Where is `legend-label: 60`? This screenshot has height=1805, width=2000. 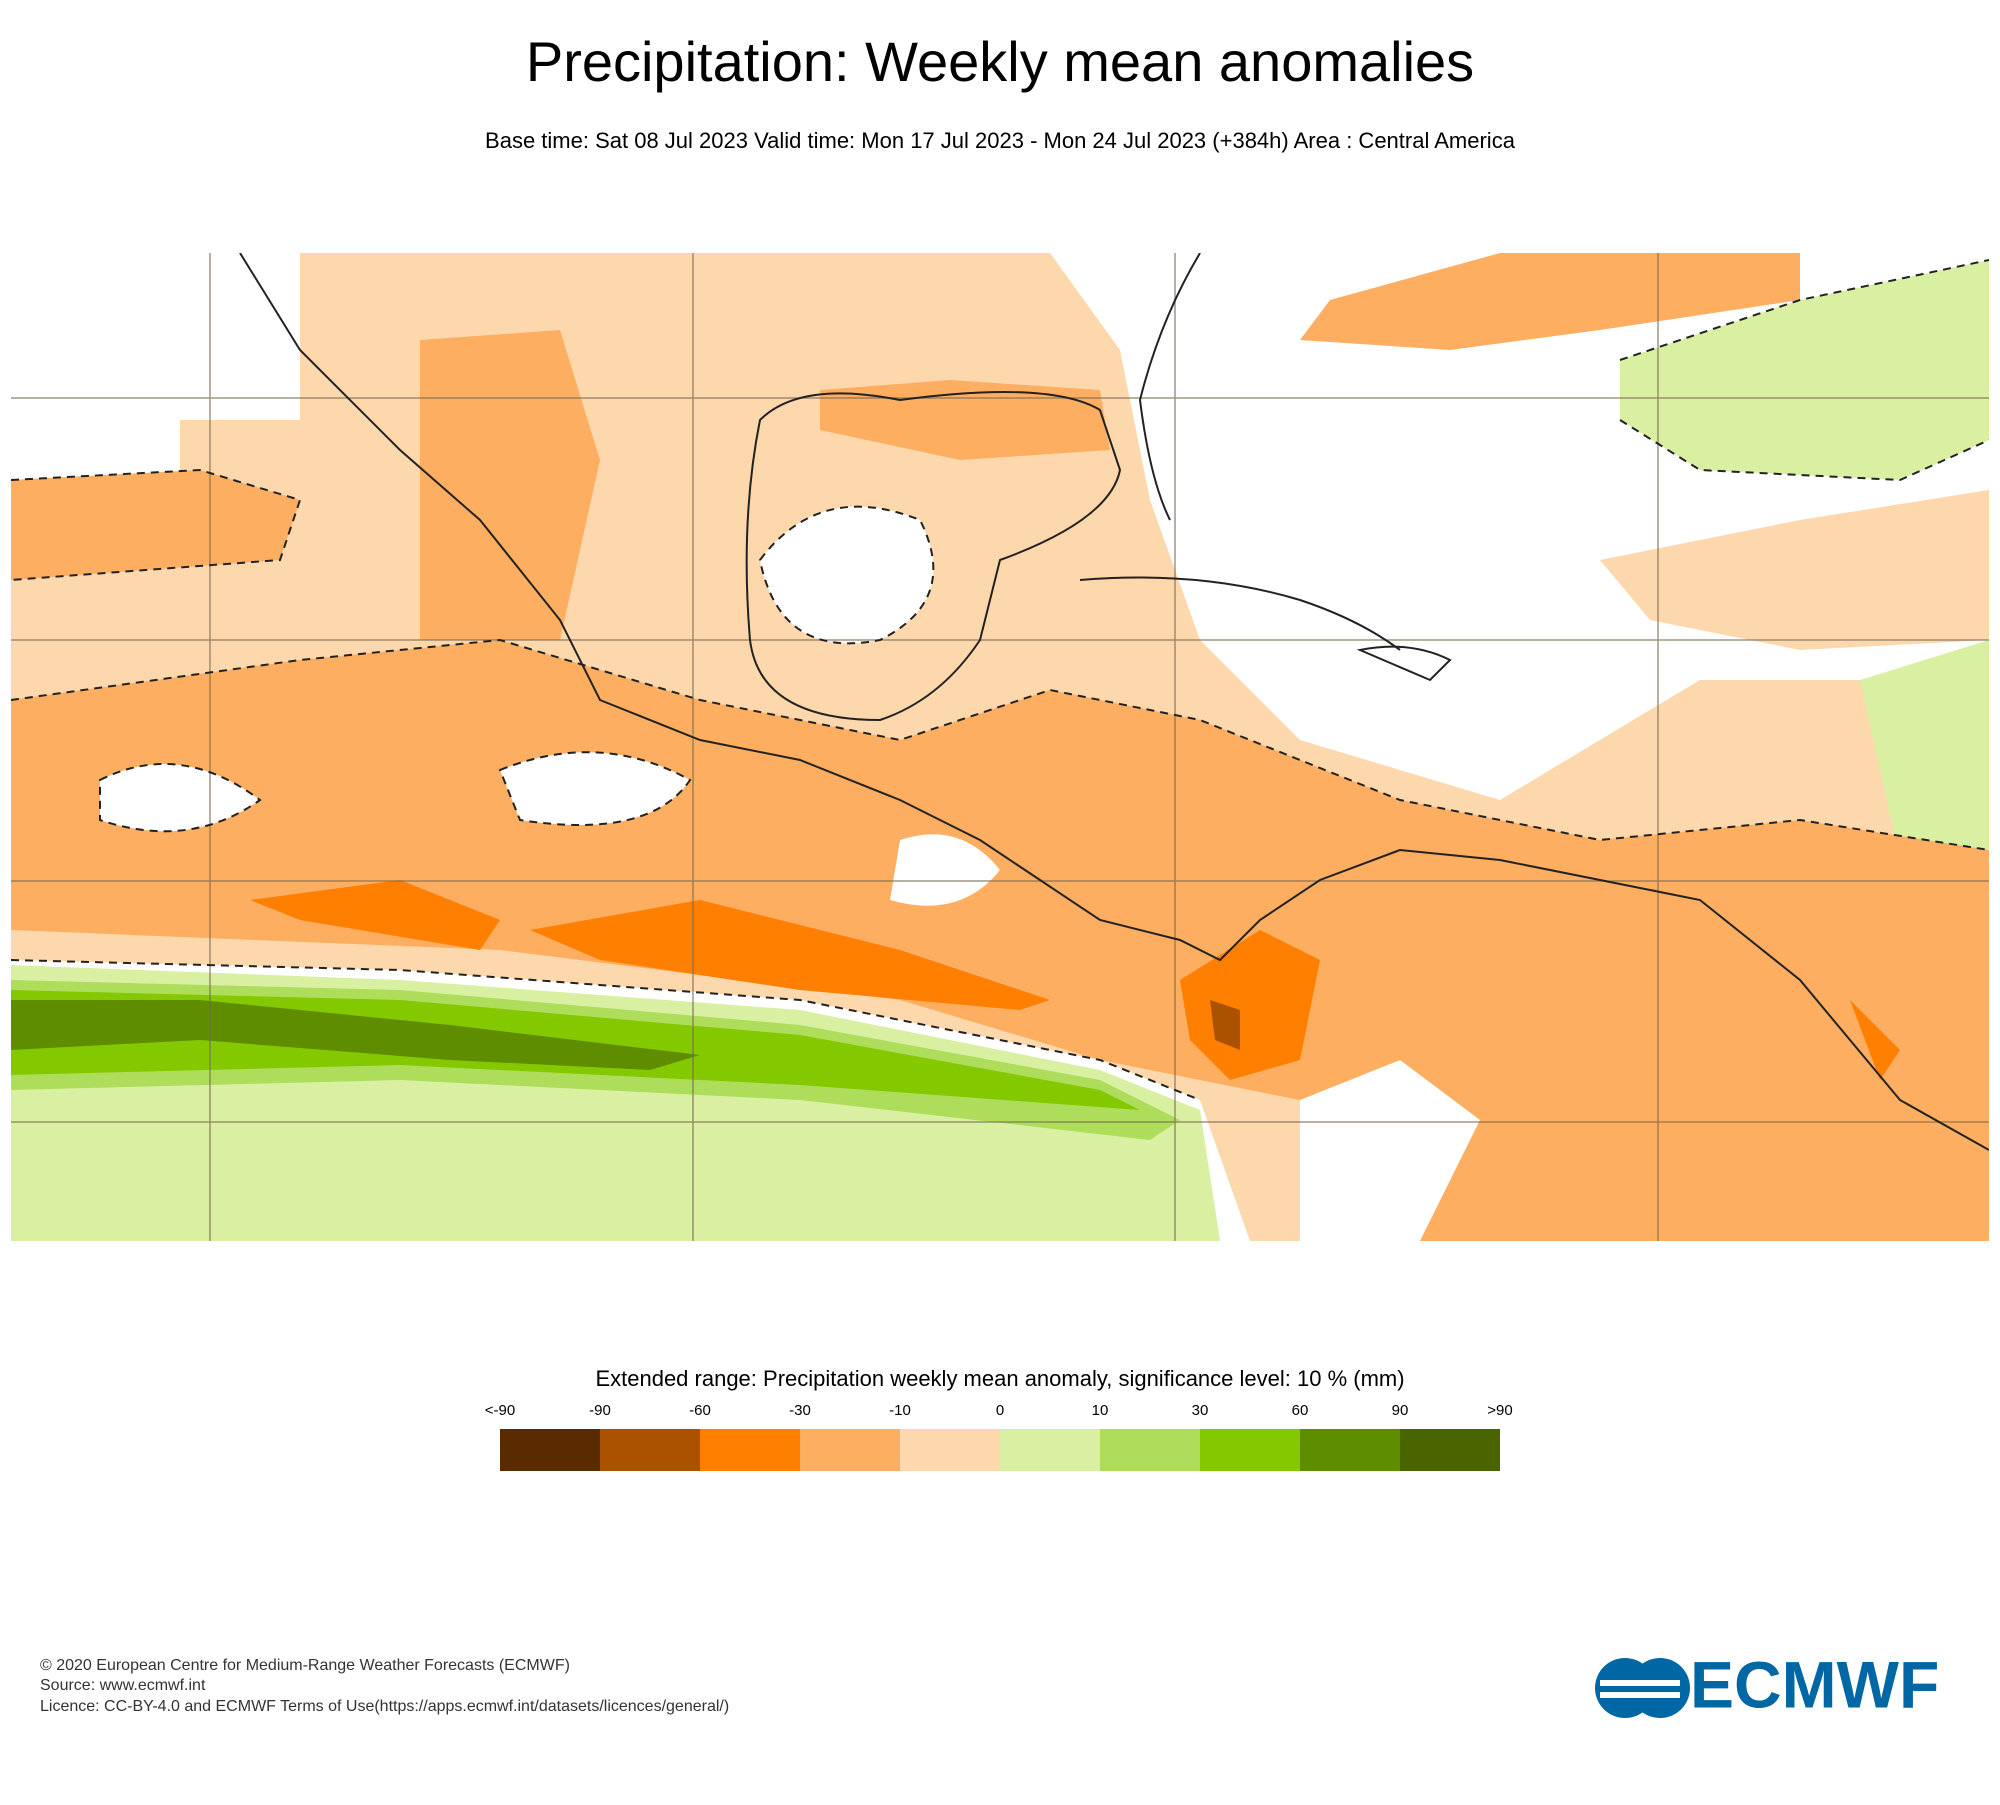
legend-label: 60 is located at coordinates (1300, 1410).